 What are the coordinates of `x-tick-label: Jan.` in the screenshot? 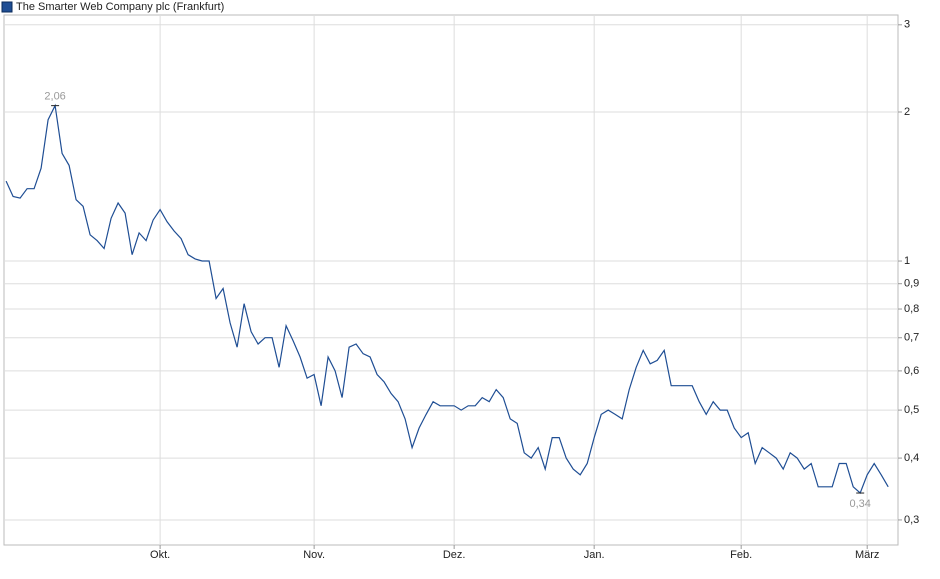 It's located at (594, 555).